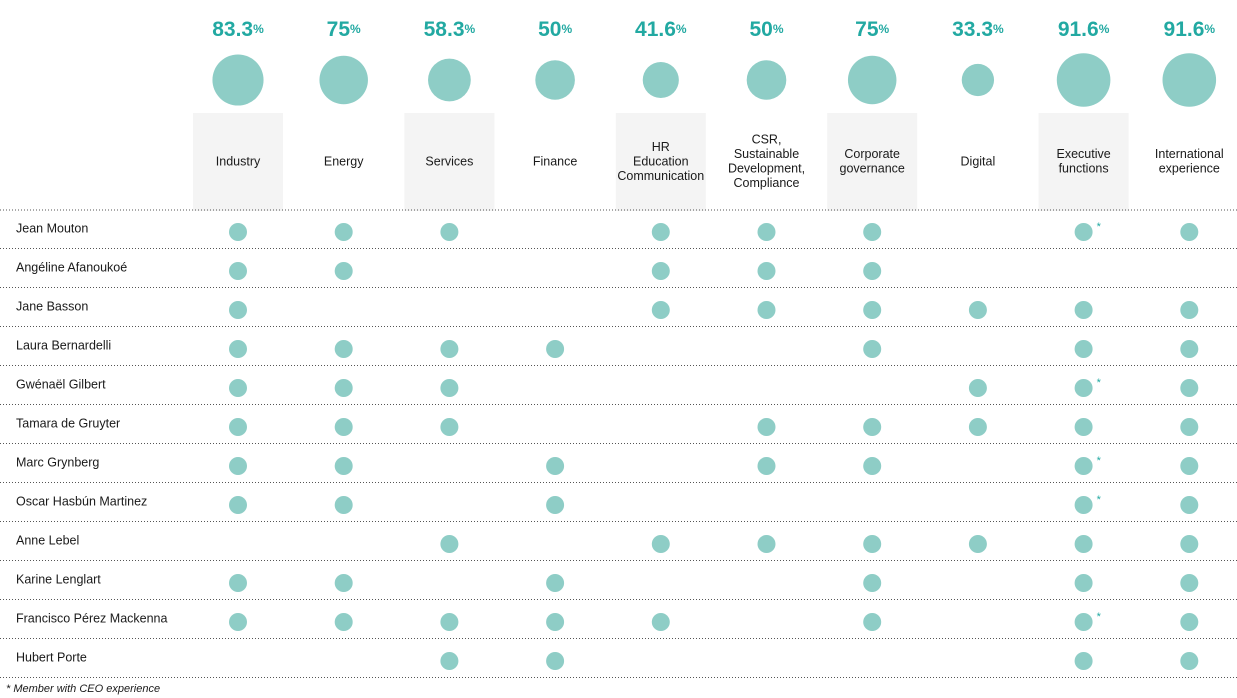  Describe the element at coordinates (766, 154) in the screenshot. I see `column-label: Sustainable` at that location.